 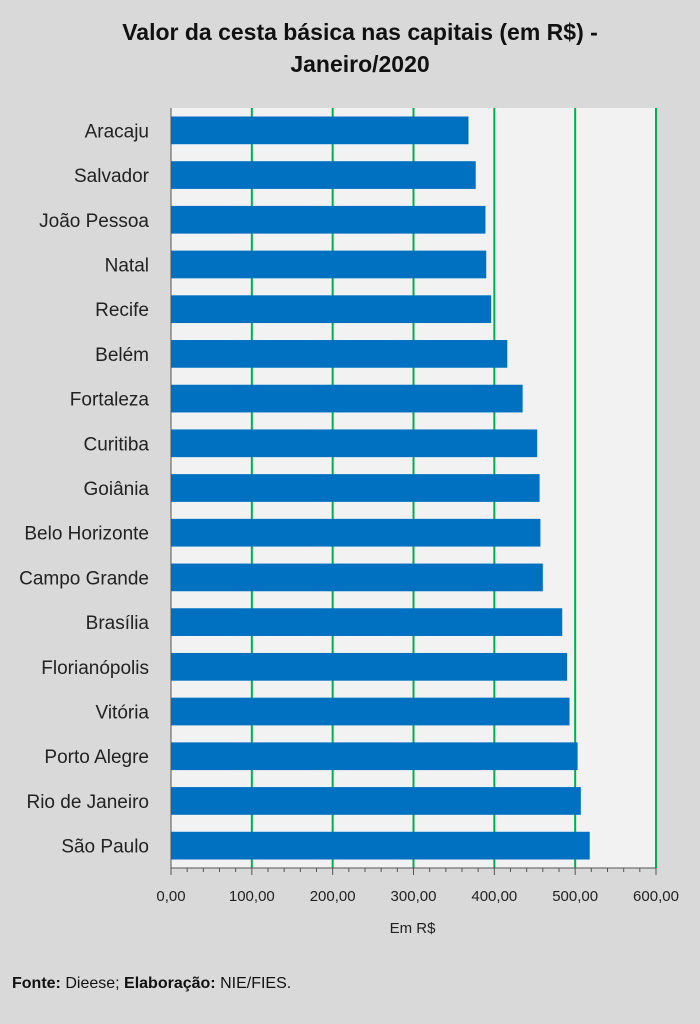 What do you see at coordinates (86, 534) in the screenshot?
I see `category-label: Belo Horizonte` at bounding box center [86, 534].